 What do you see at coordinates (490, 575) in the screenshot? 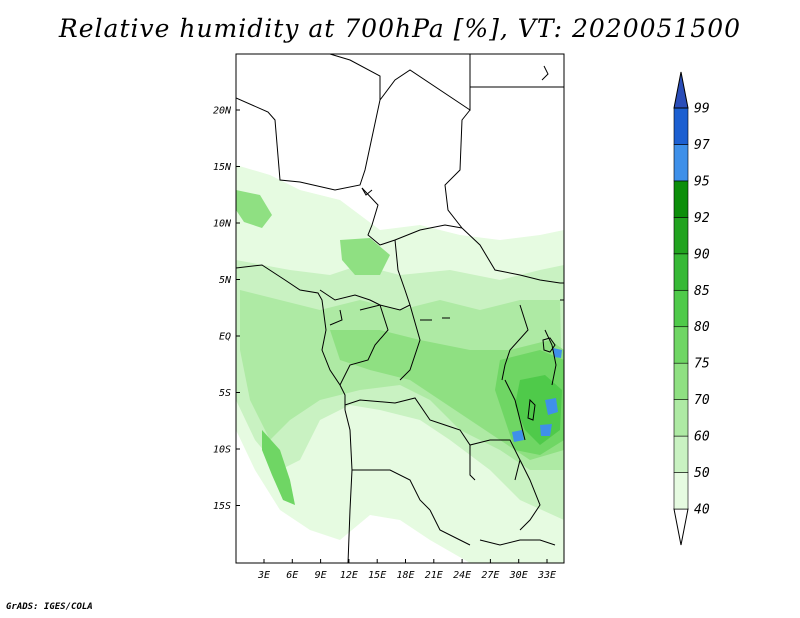
I see `lon-tick-label: 27E` at bounding box center [490, 575].